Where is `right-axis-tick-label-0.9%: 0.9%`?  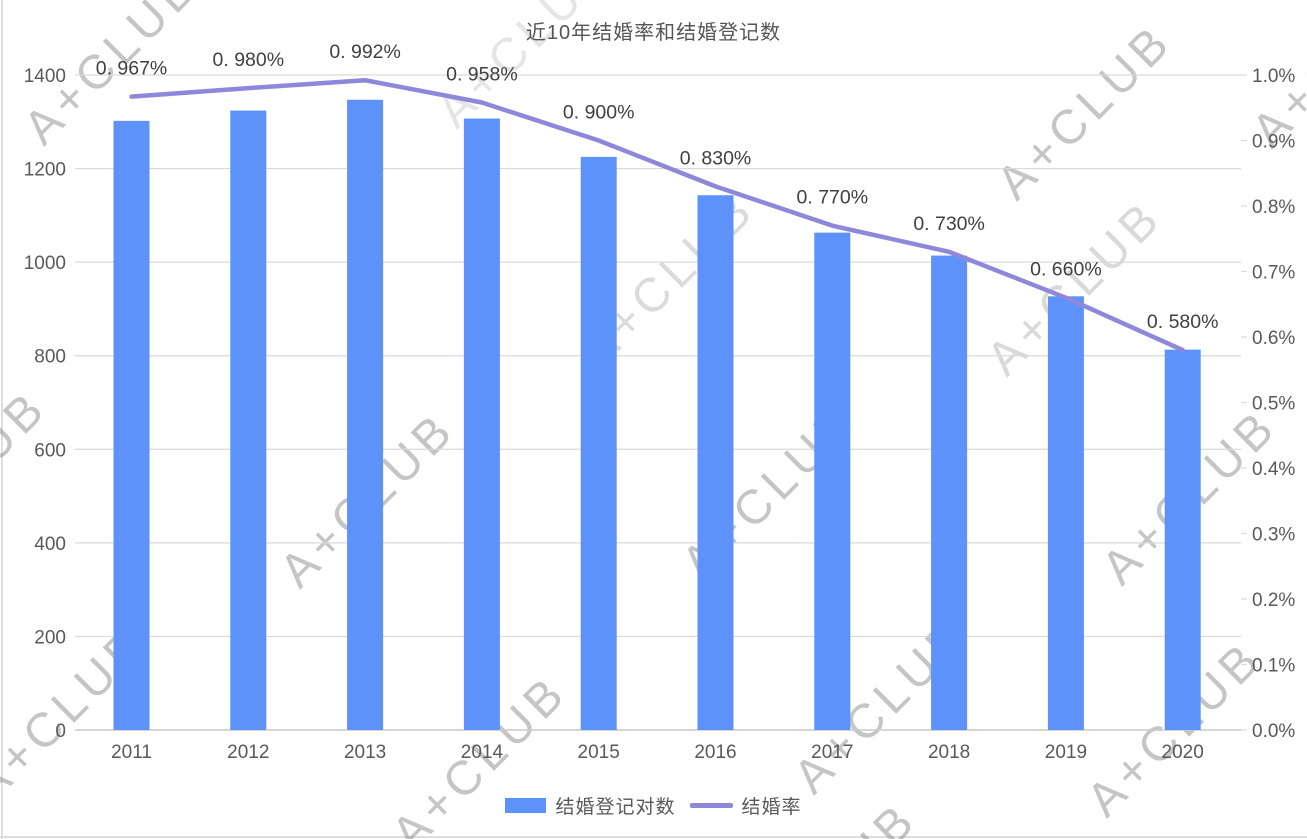
right-axis-tick-label-0.9%: 0.9% is located at coordinates (1273, 142).